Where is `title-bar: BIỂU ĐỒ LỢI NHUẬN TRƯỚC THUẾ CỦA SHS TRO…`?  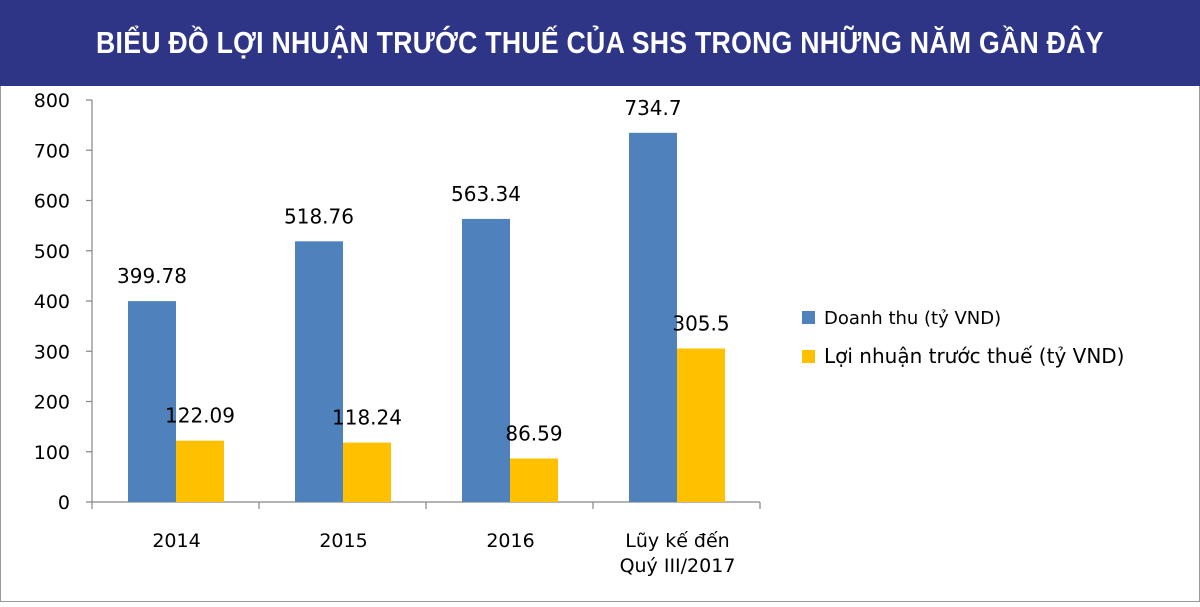 title-bar: BIỂU ĐỒ LỢI NHUẬN TRƯỚC THUẾ CỦA SHS TRO… is located at coordinates (600, 43).